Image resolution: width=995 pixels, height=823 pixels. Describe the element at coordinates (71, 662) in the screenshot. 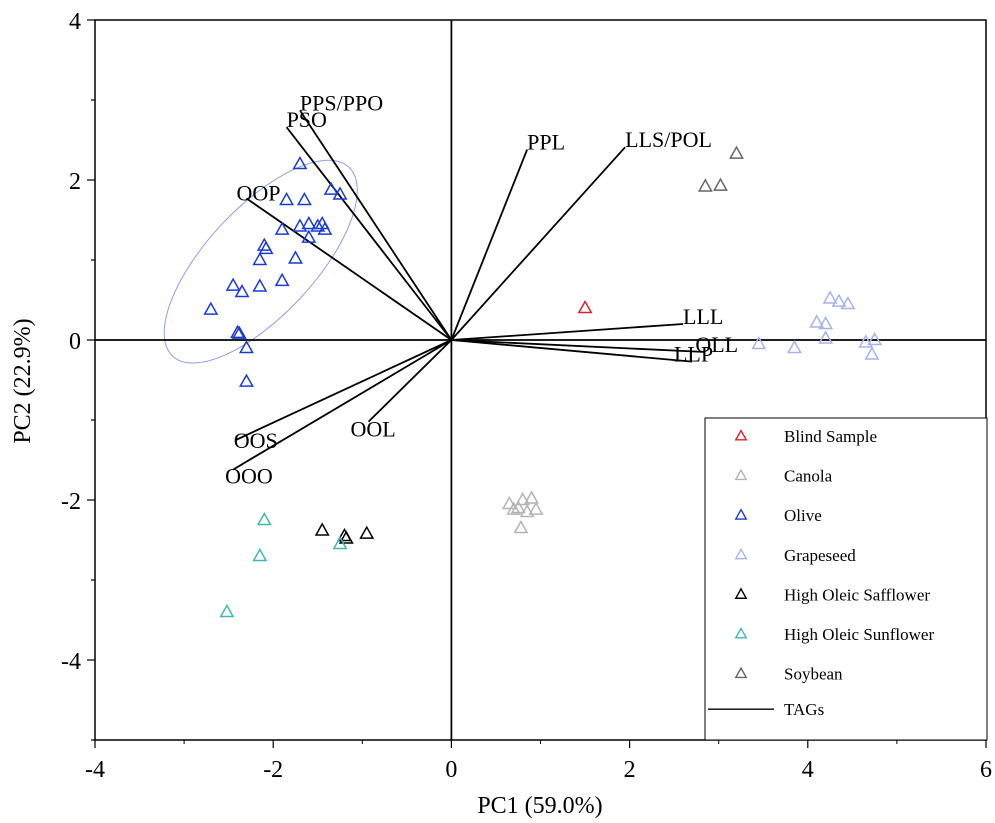

I see `y-tick-label: -4` at that location.